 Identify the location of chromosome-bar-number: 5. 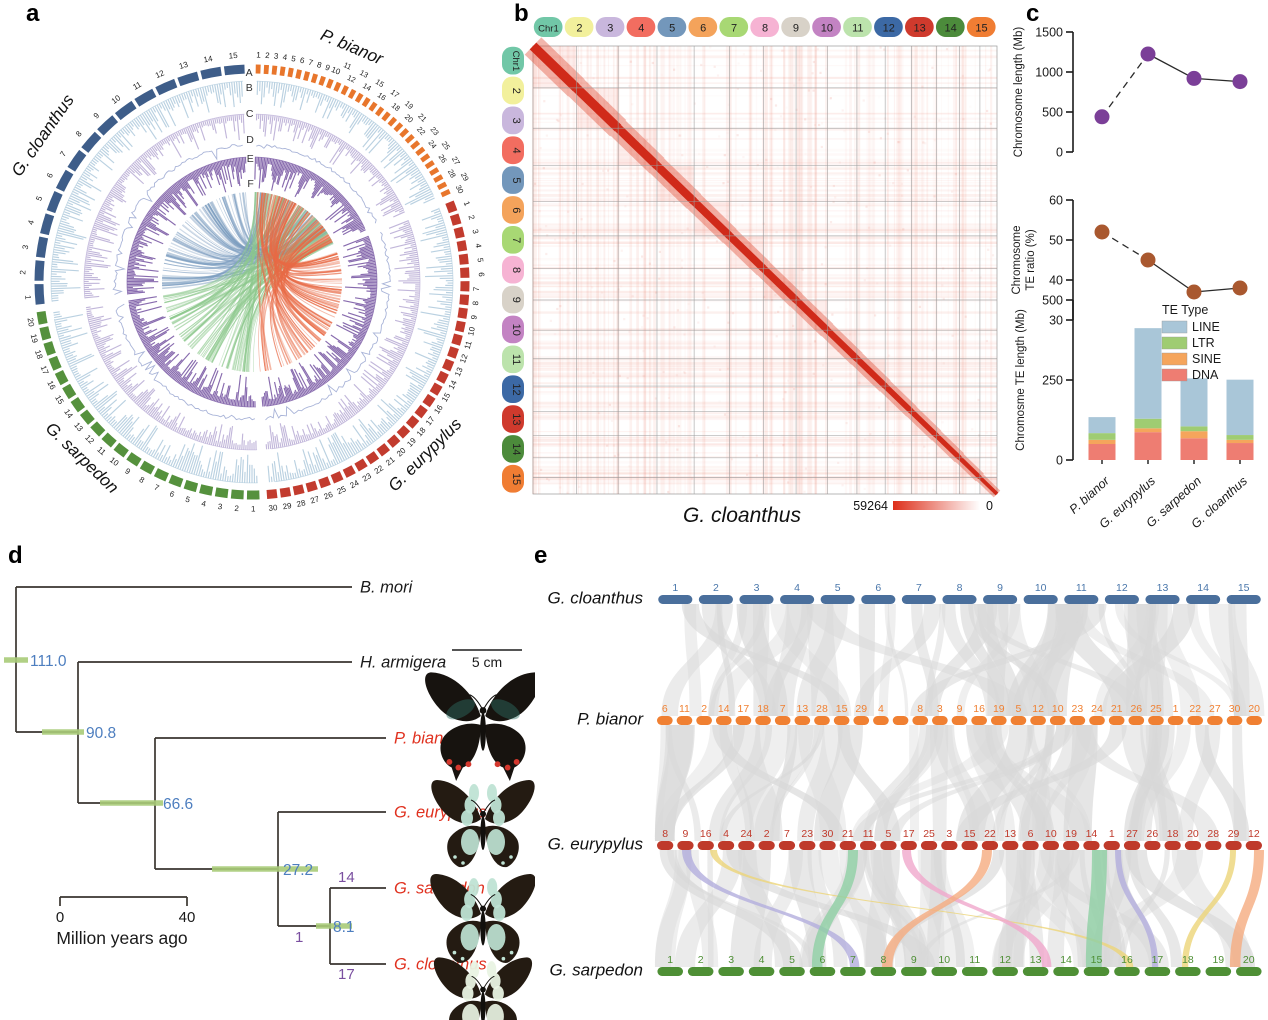
(792, 960).